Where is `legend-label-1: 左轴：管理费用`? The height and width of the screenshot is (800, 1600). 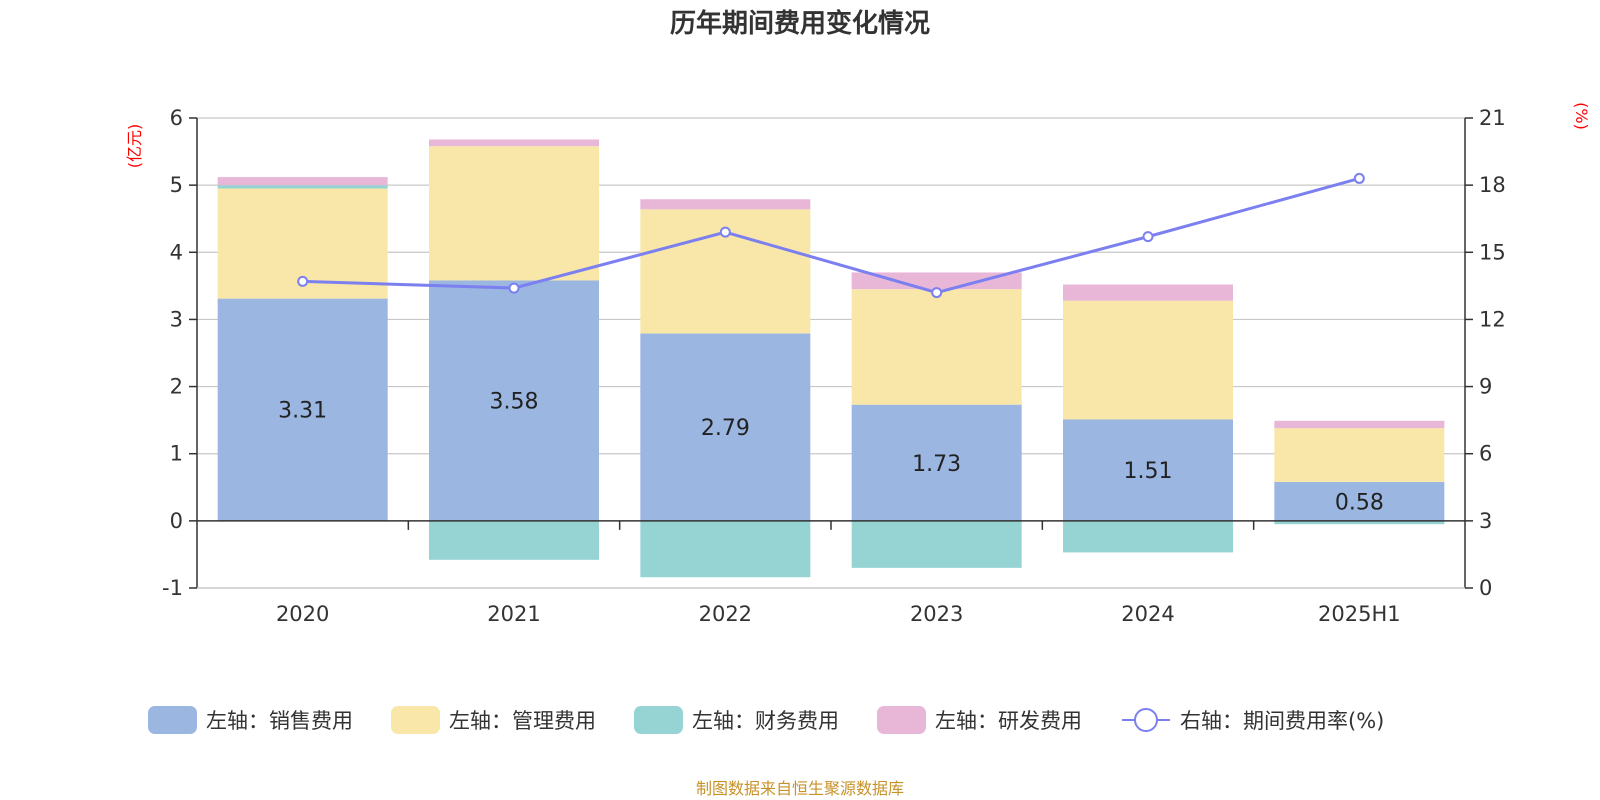 legend-label-1: 左轴：管理费用 is located at coordinates (522, 721).